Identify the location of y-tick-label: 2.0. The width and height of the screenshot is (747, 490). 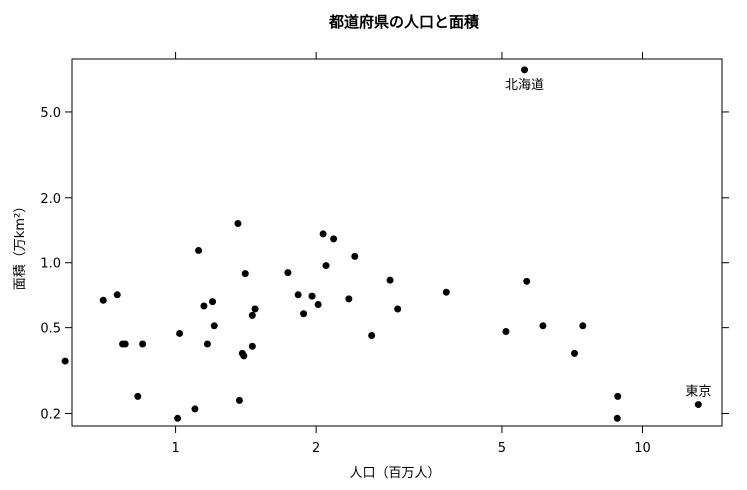
(50, 199).